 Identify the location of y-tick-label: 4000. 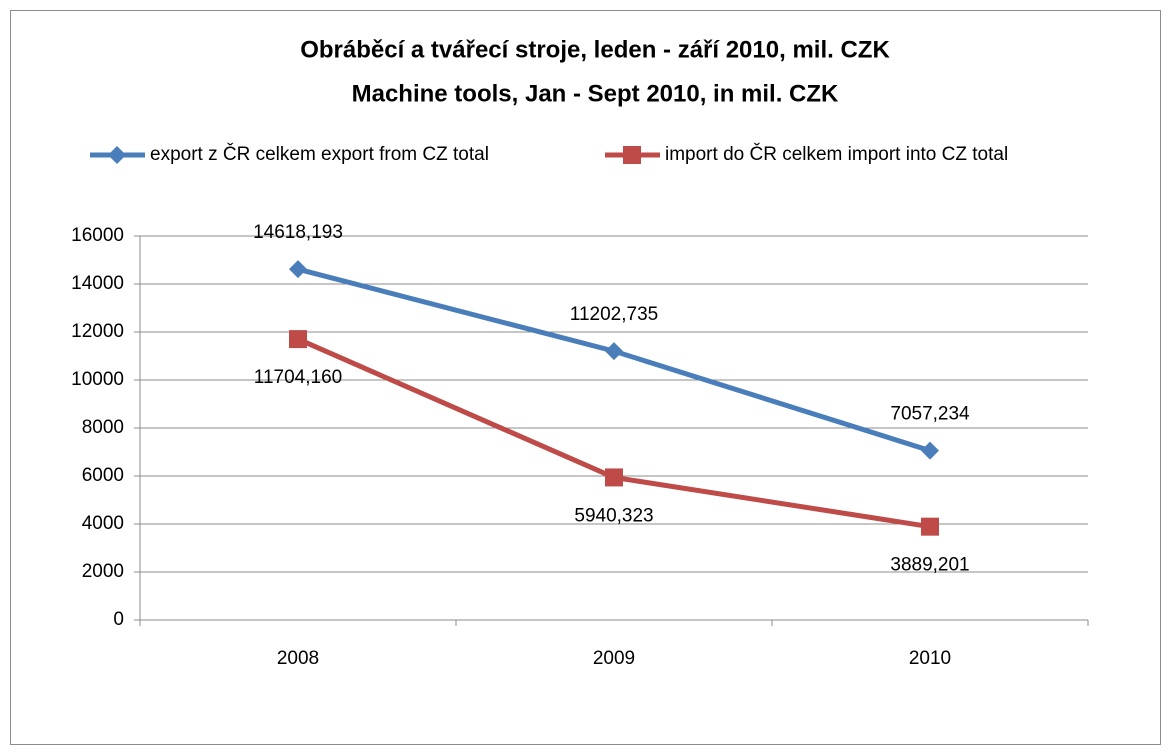
(103, 523).